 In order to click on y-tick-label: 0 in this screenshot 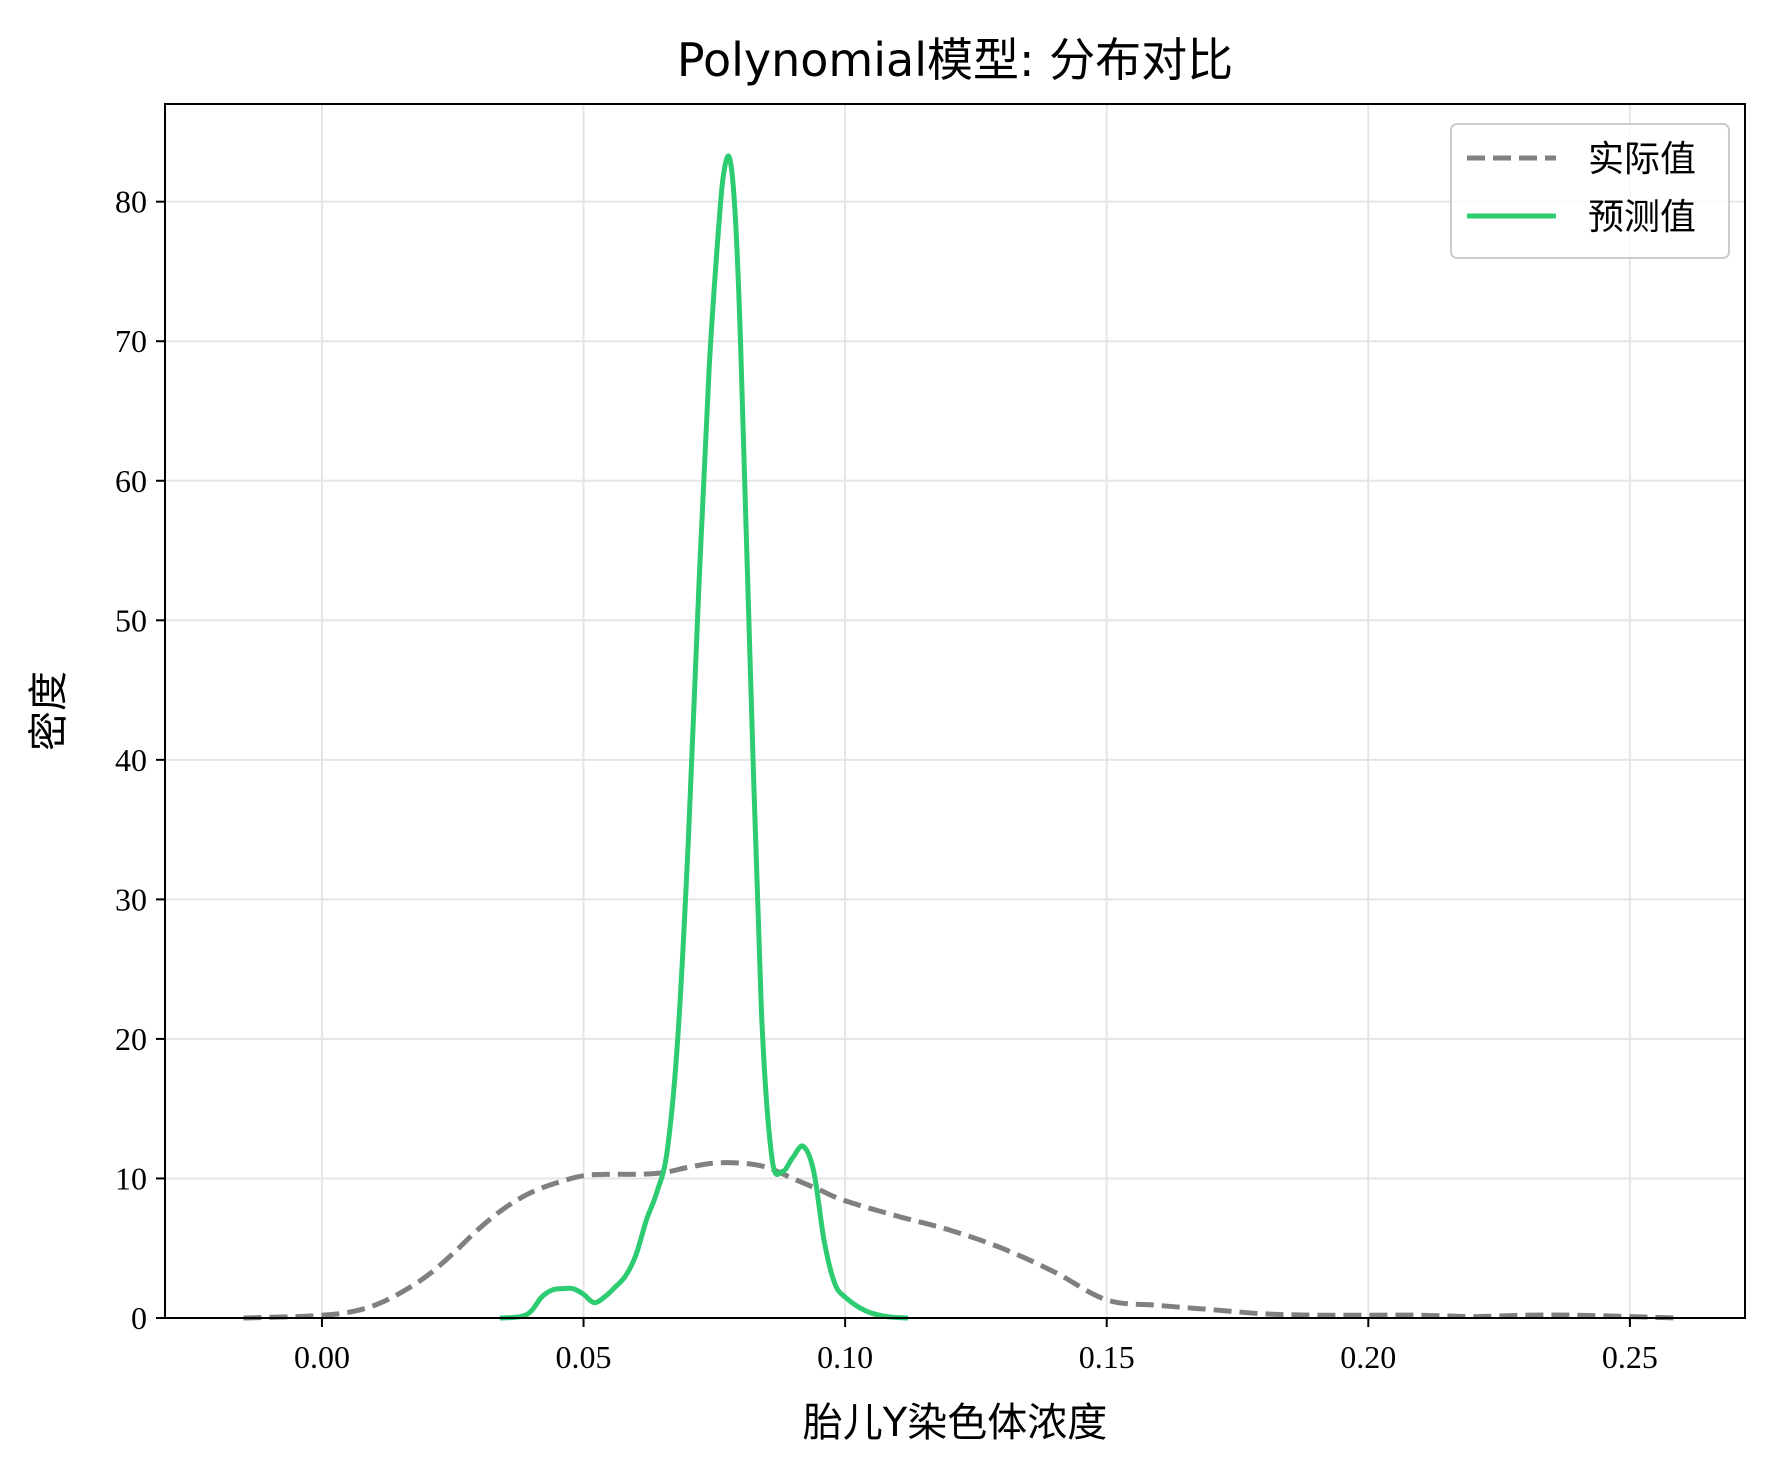, I will do `click(139, 1318)`.